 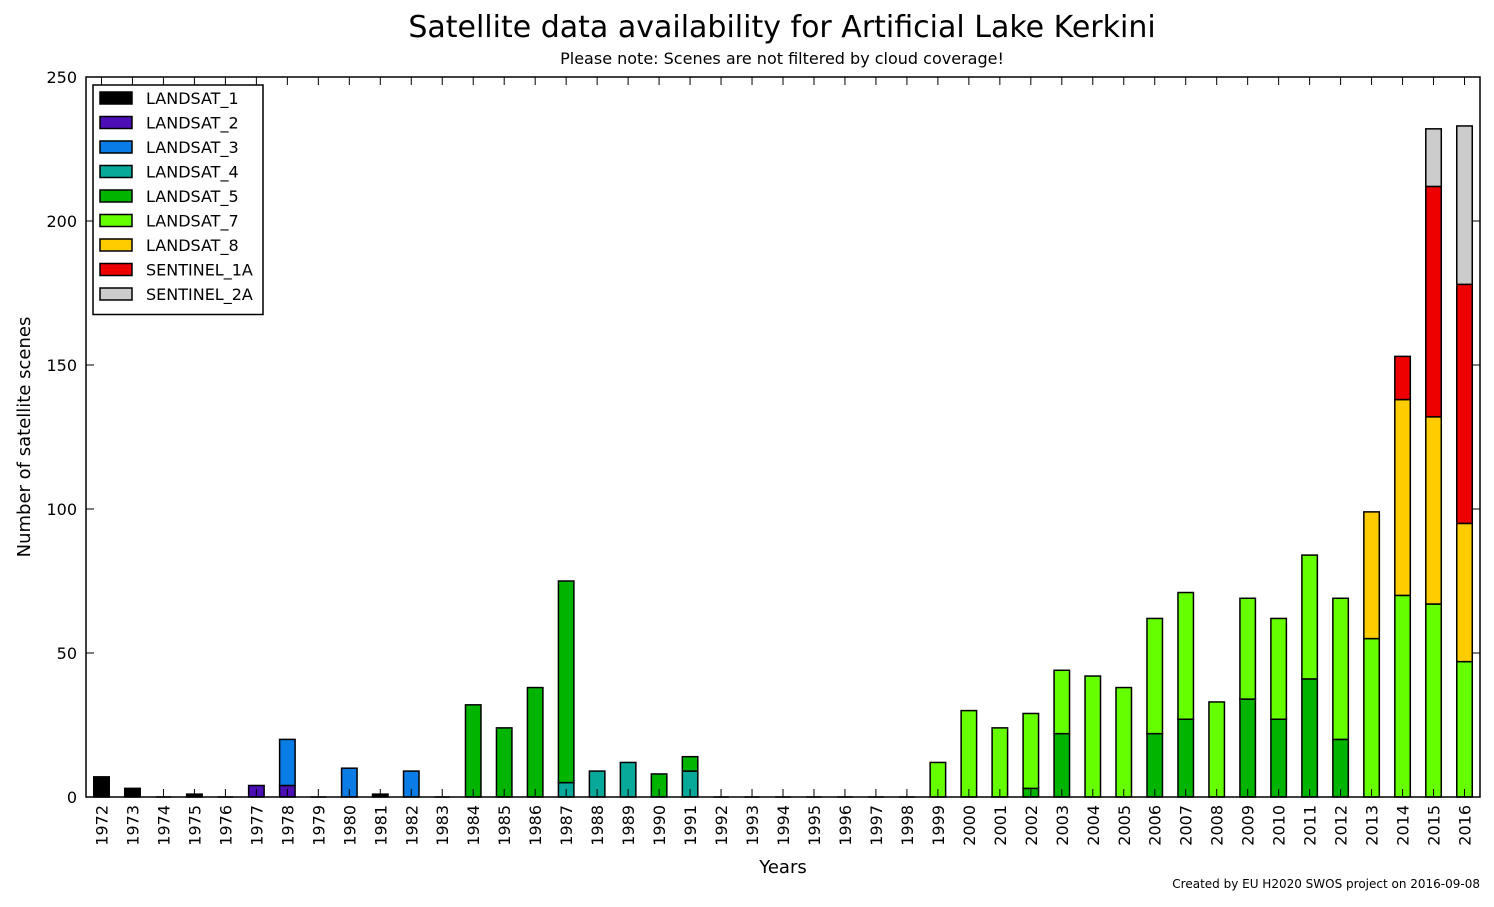 I want to click on legend-label-landsat_3: LANDSAT_3, so click(x=192, y=148).